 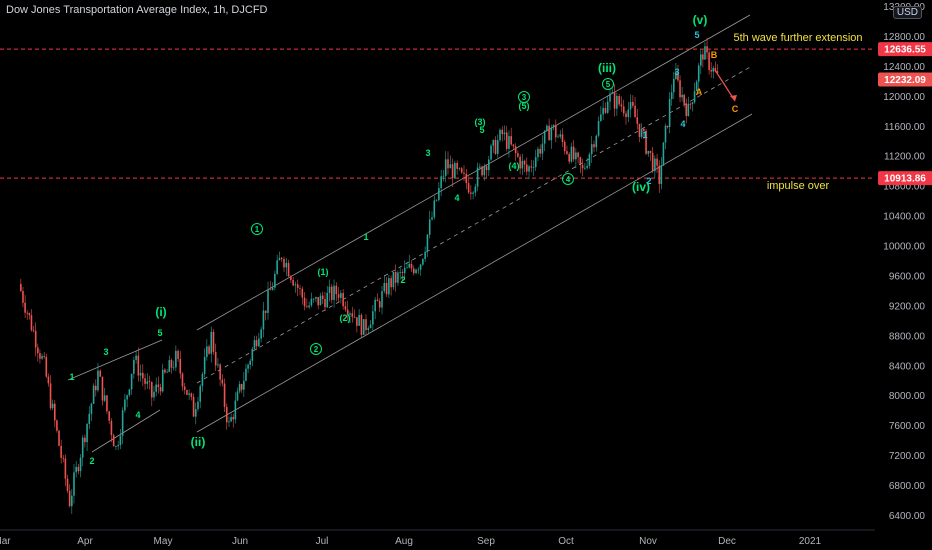 What do you see at coordinates (907, 456) in the screenshot?
I see `y-tick-label: 7200.00` at bounding box center [907, 456].